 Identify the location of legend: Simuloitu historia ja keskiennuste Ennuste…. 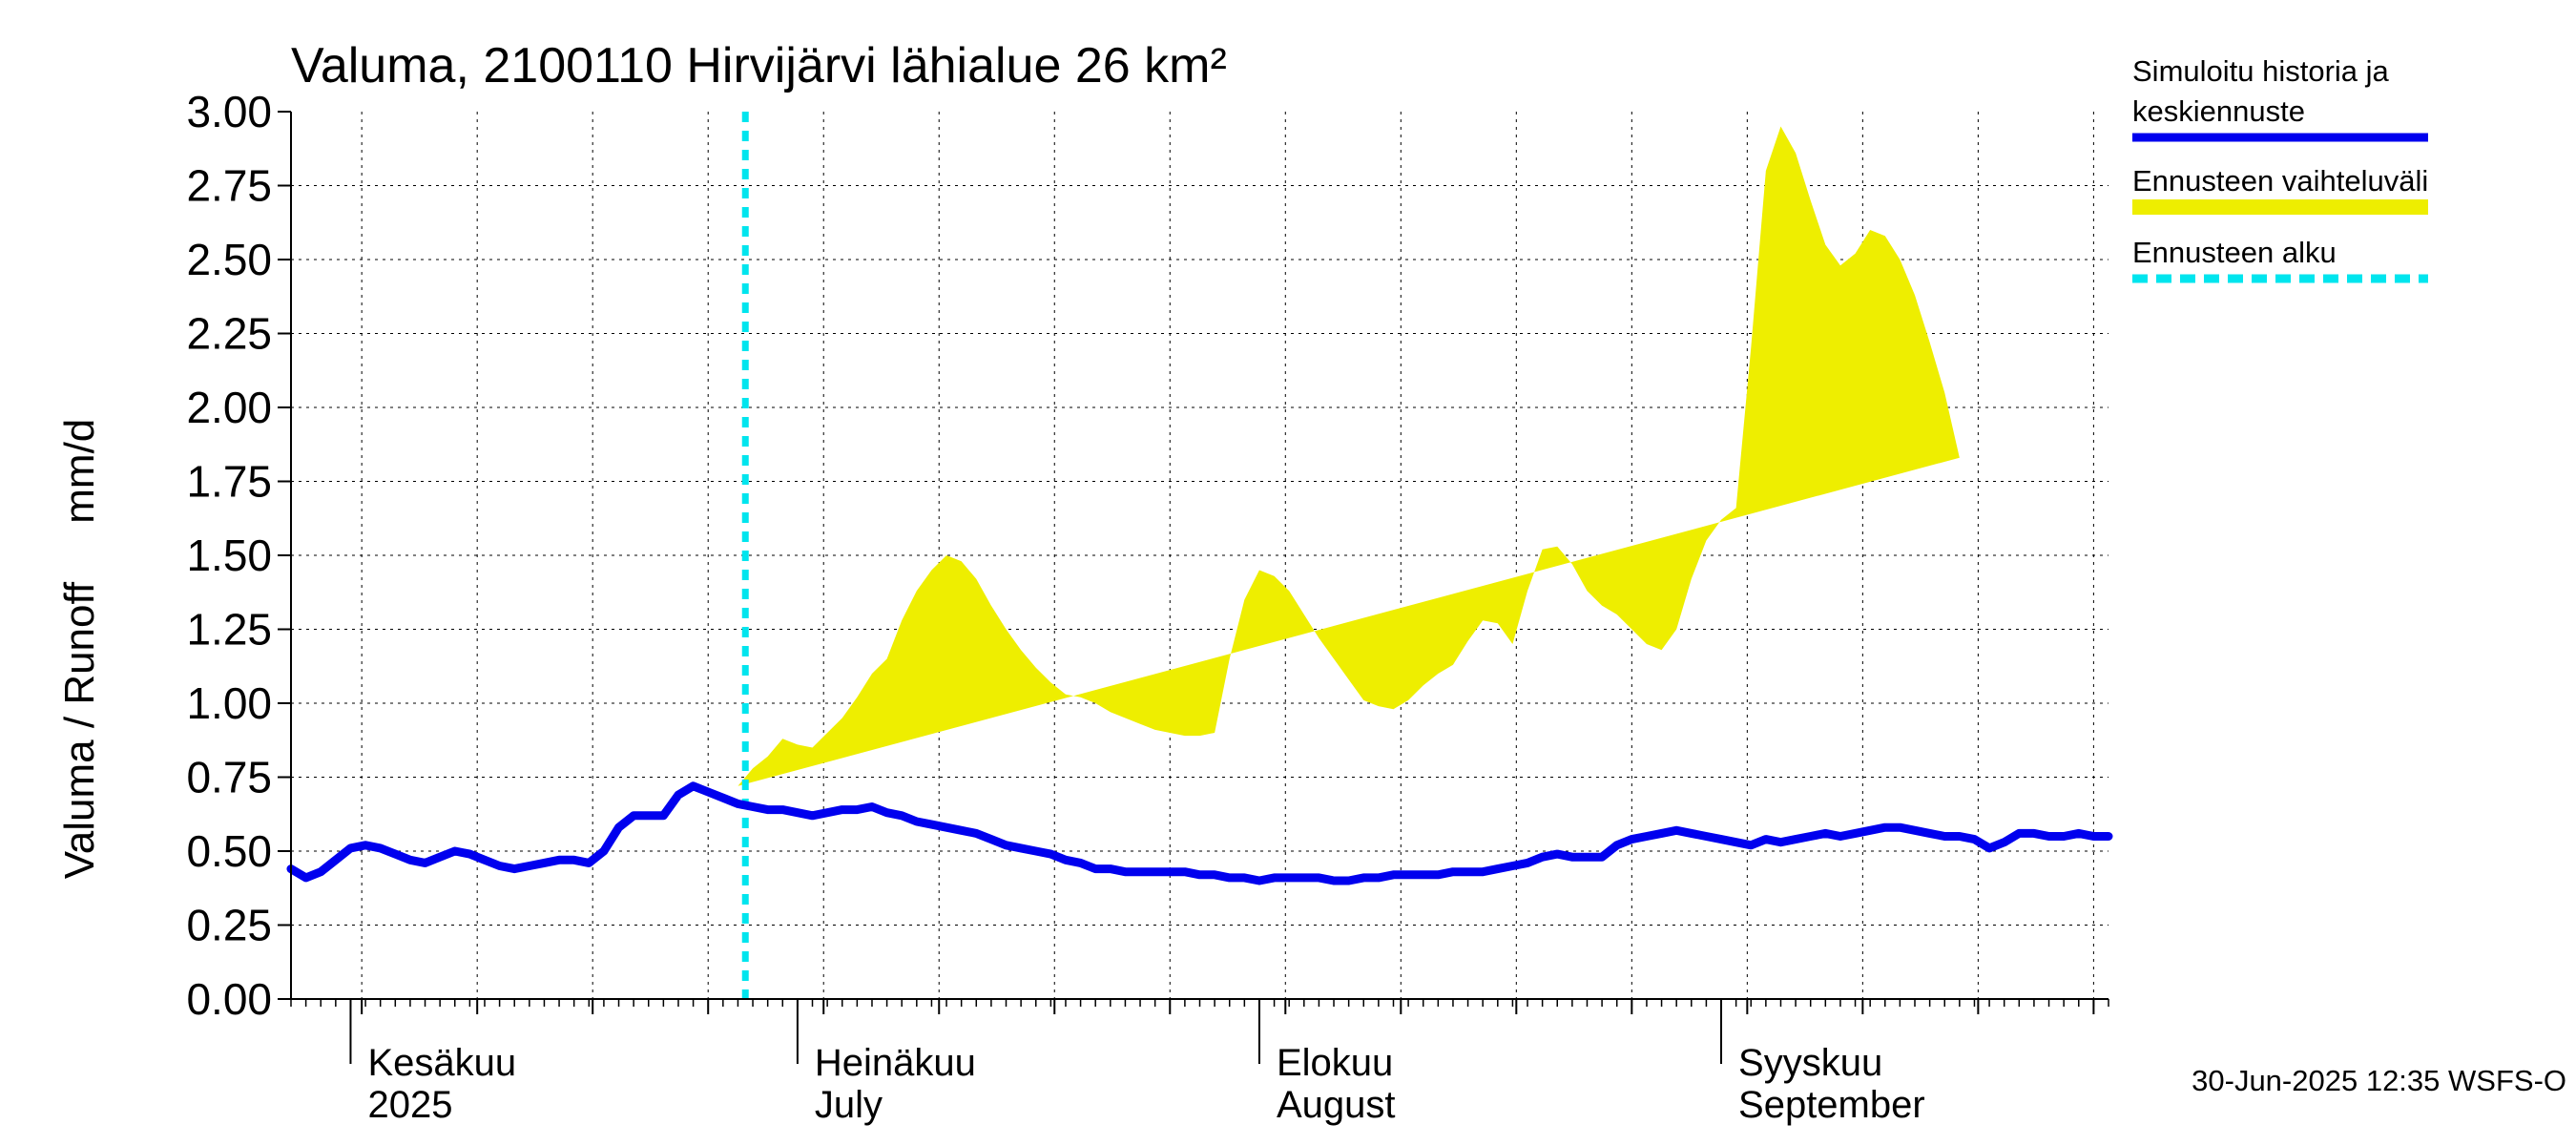
(2280, 168).